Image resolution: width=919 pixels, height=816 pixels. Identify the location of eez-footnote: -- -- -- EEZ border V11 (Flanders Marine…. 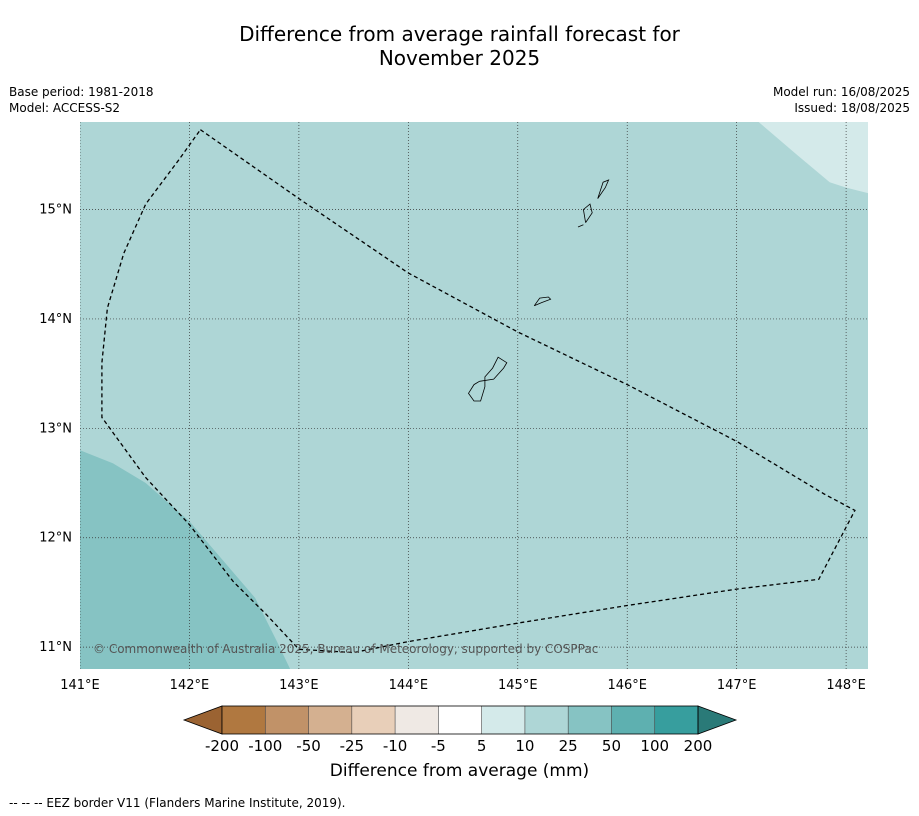
(177, 803).